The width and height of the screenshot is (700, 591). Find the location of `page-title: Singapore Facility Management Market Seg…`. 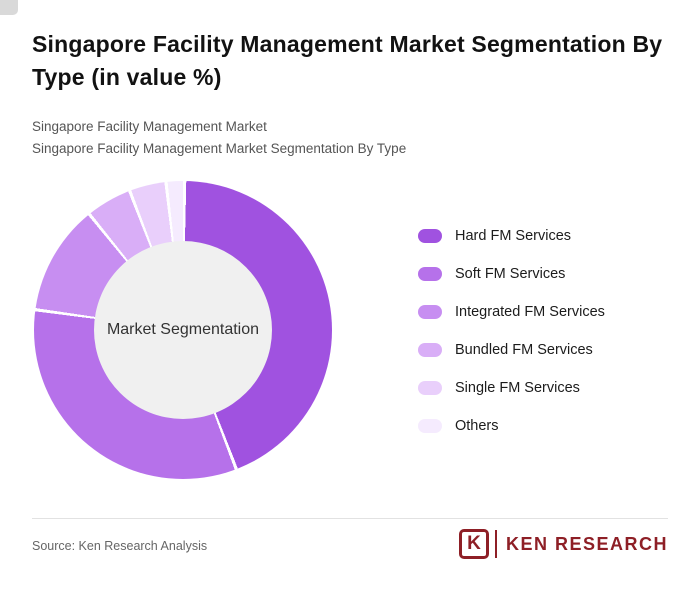

page-title: Singapore Facility Management Market Seg… is located at coordinates (347, 61).